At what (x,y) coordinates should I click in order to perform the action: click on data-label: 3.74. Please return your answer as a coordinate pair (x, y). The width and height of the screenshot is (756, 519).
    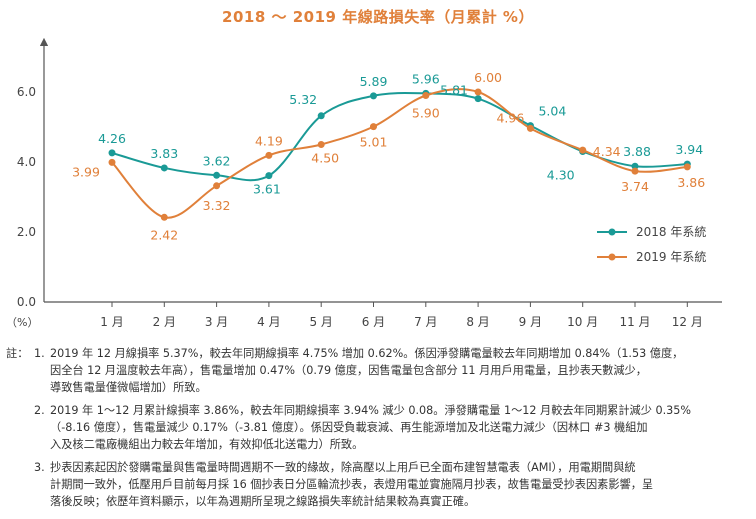
    Looking at the image, I should click on (635, 186).